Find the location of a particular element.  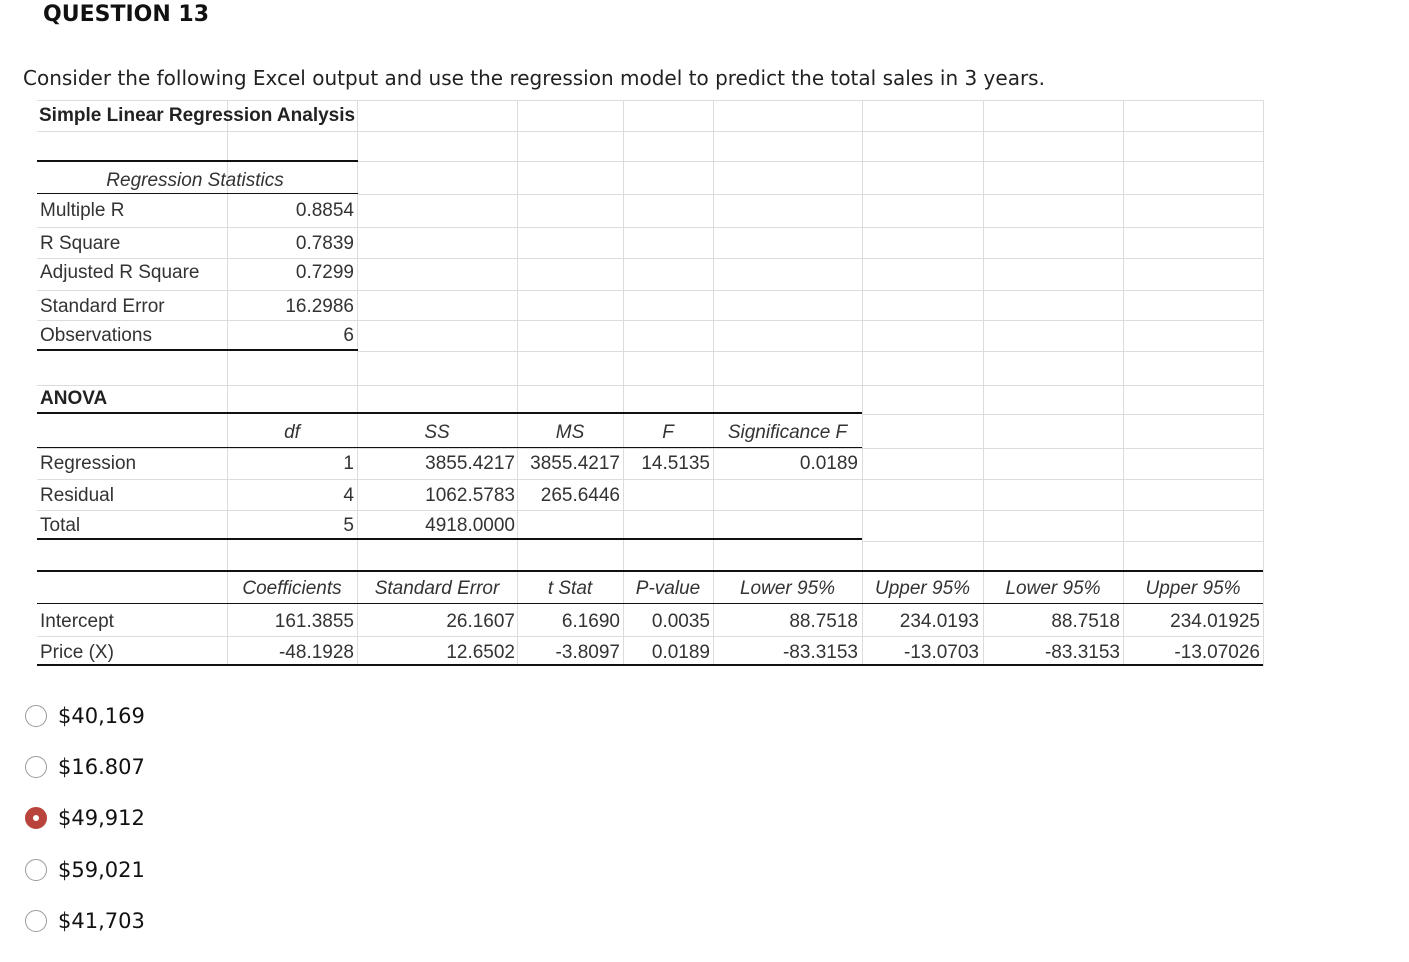

anova-header-significance-f: Significance F is located at coordinates (787, 432).